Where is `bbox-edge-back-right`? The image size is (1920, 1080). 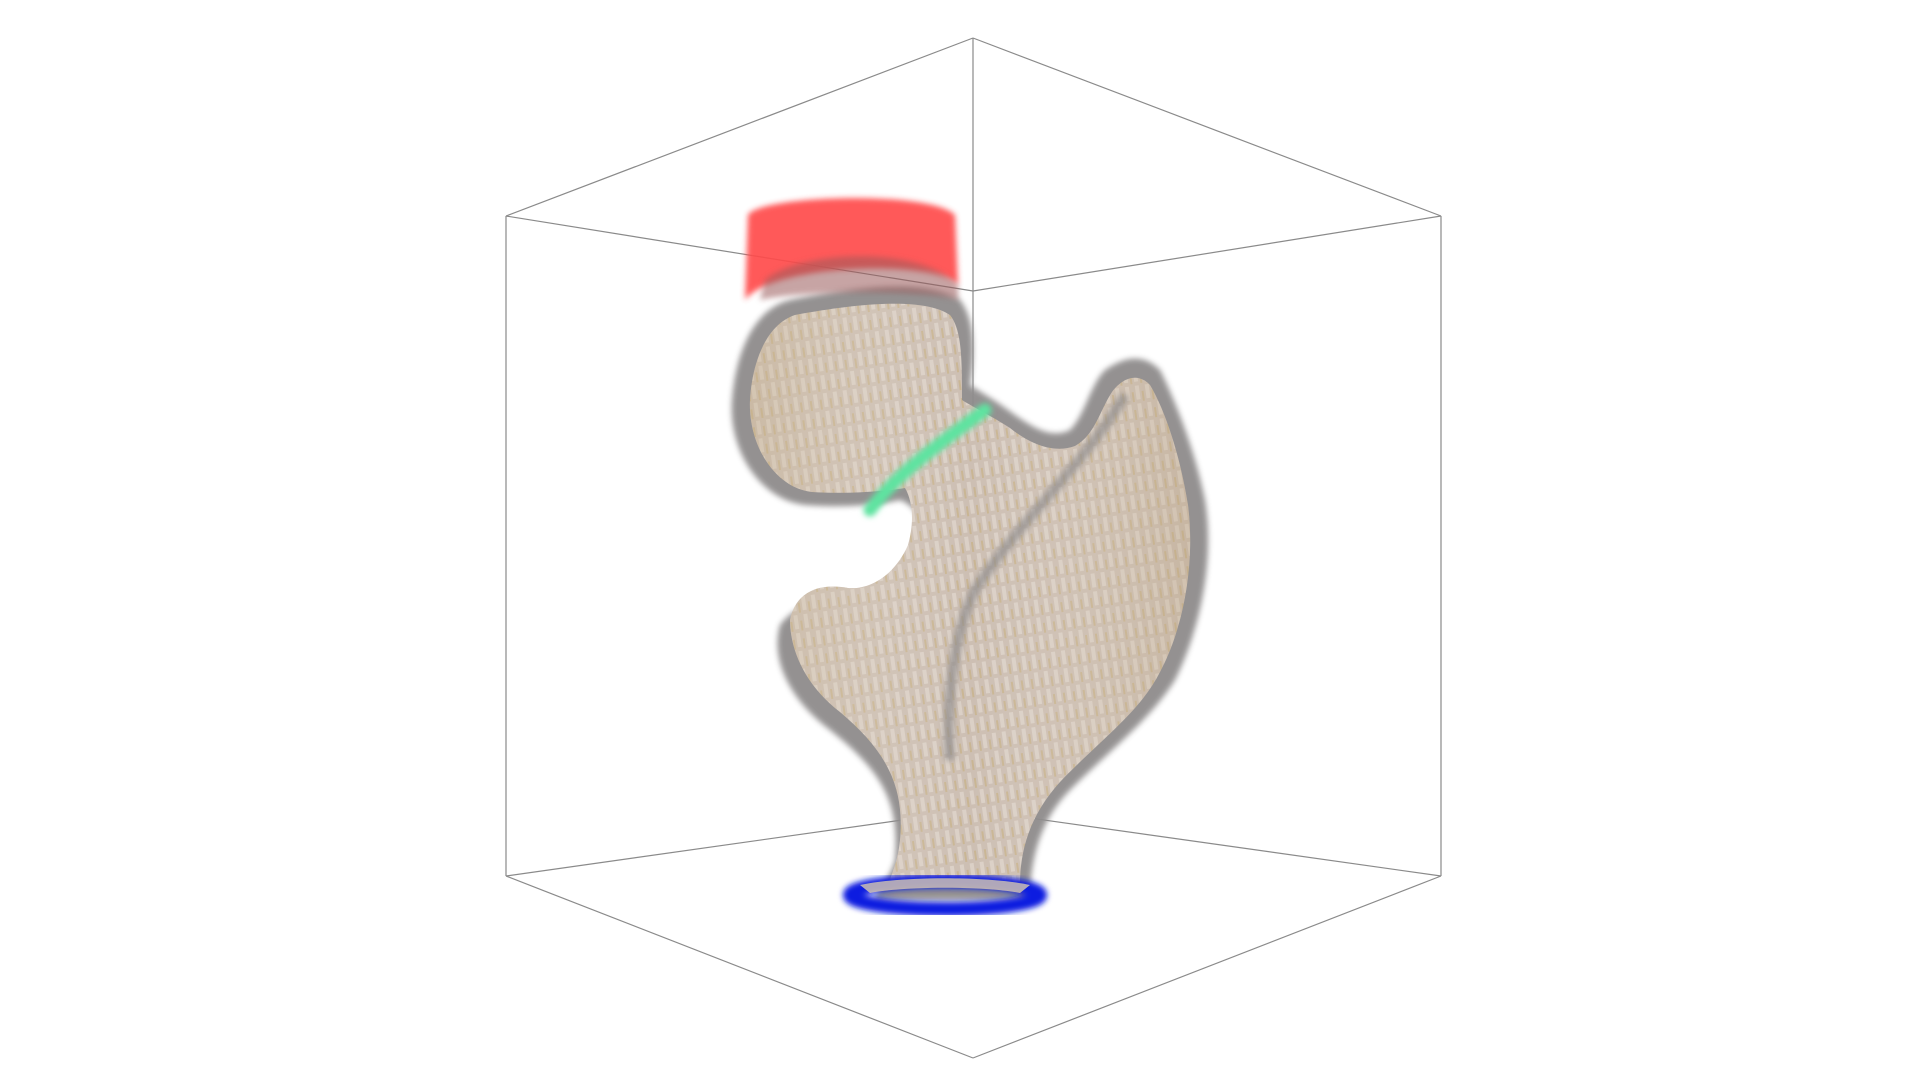 bbox-edge-back-right is located at coordinates (1207, 253).